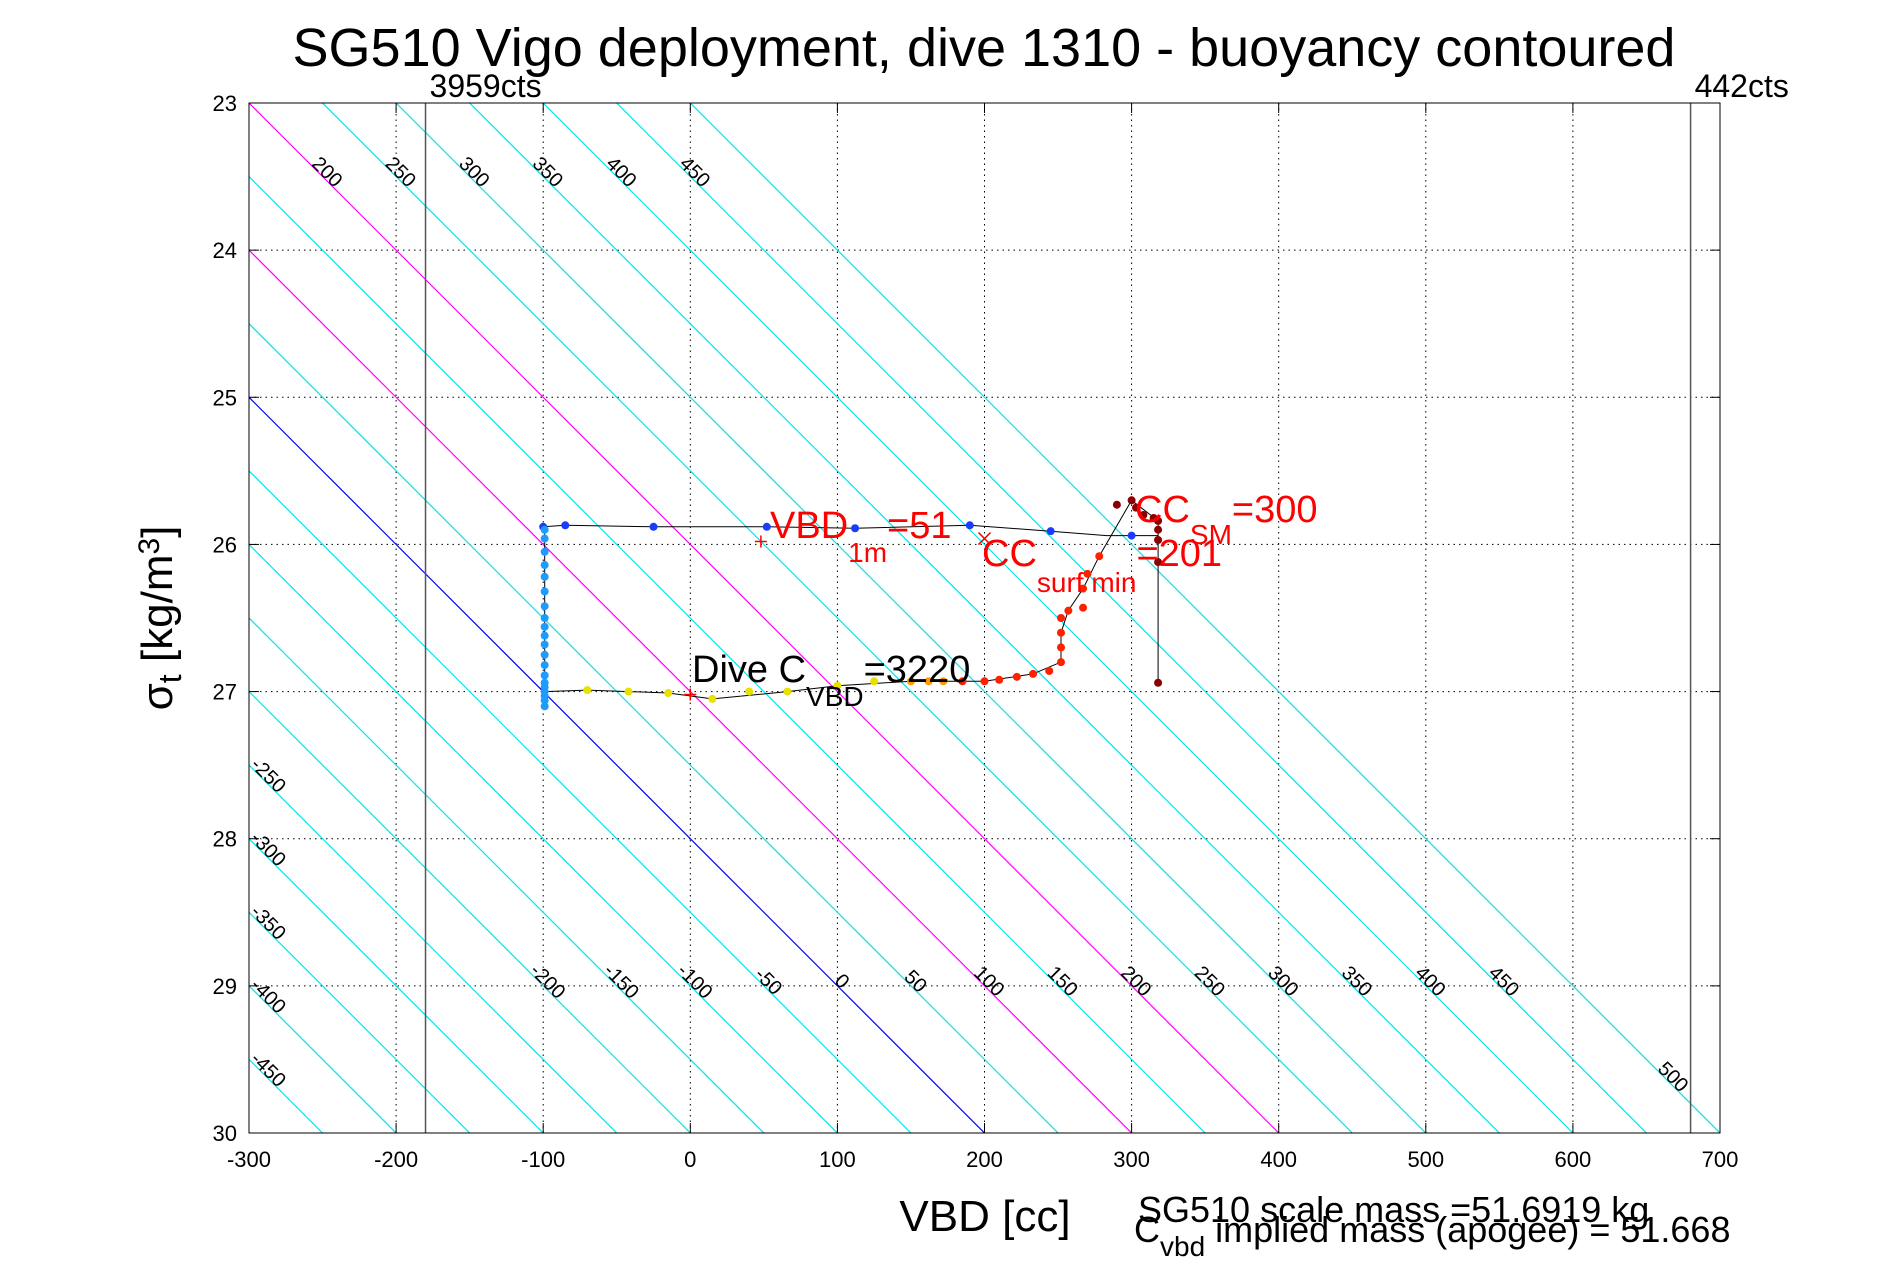  I want to click on y-tick-label: 25, so click(225, 397).